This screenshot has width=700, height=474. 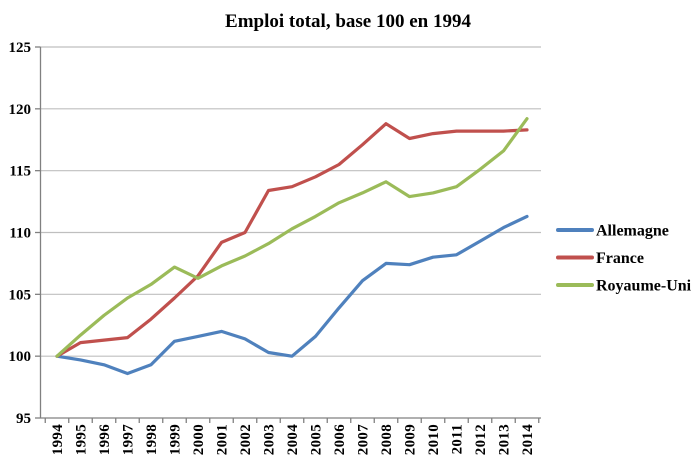 I want to click on x-axis-label: 1995, so click(x=82, y=439).